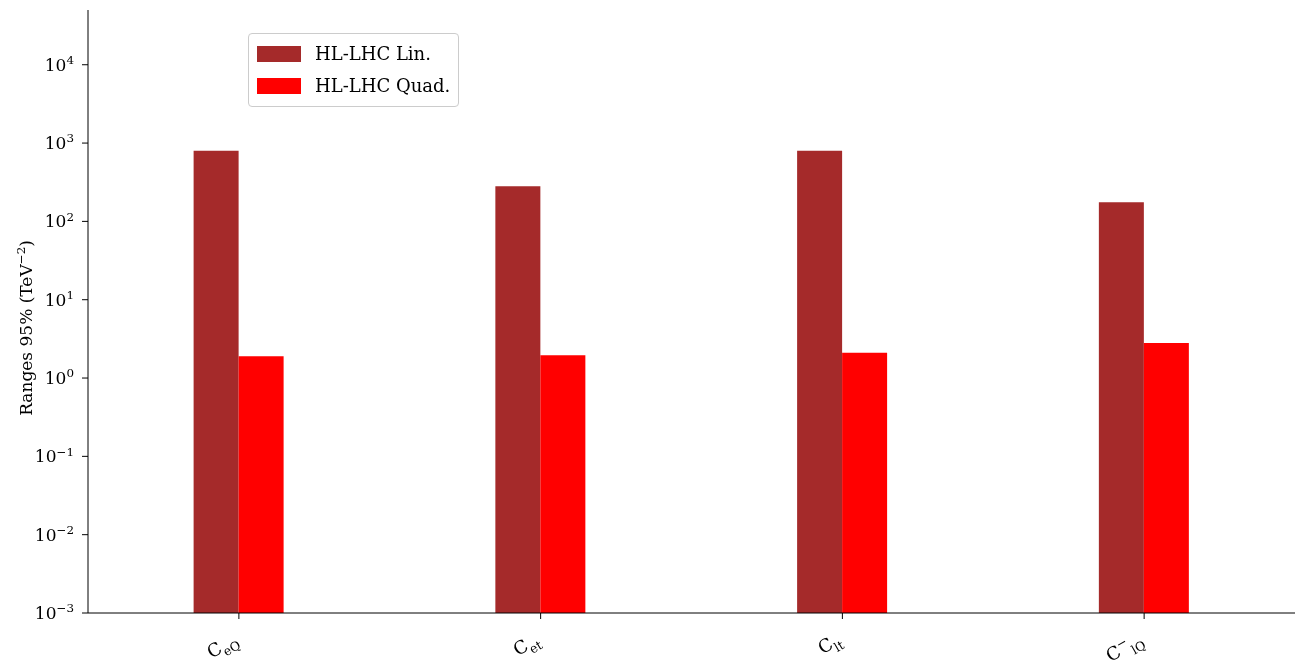 The height and width of the screenshot is (668, 1295). I want to click on y-tick-label: 10$^{2}$, so click(59, 220).